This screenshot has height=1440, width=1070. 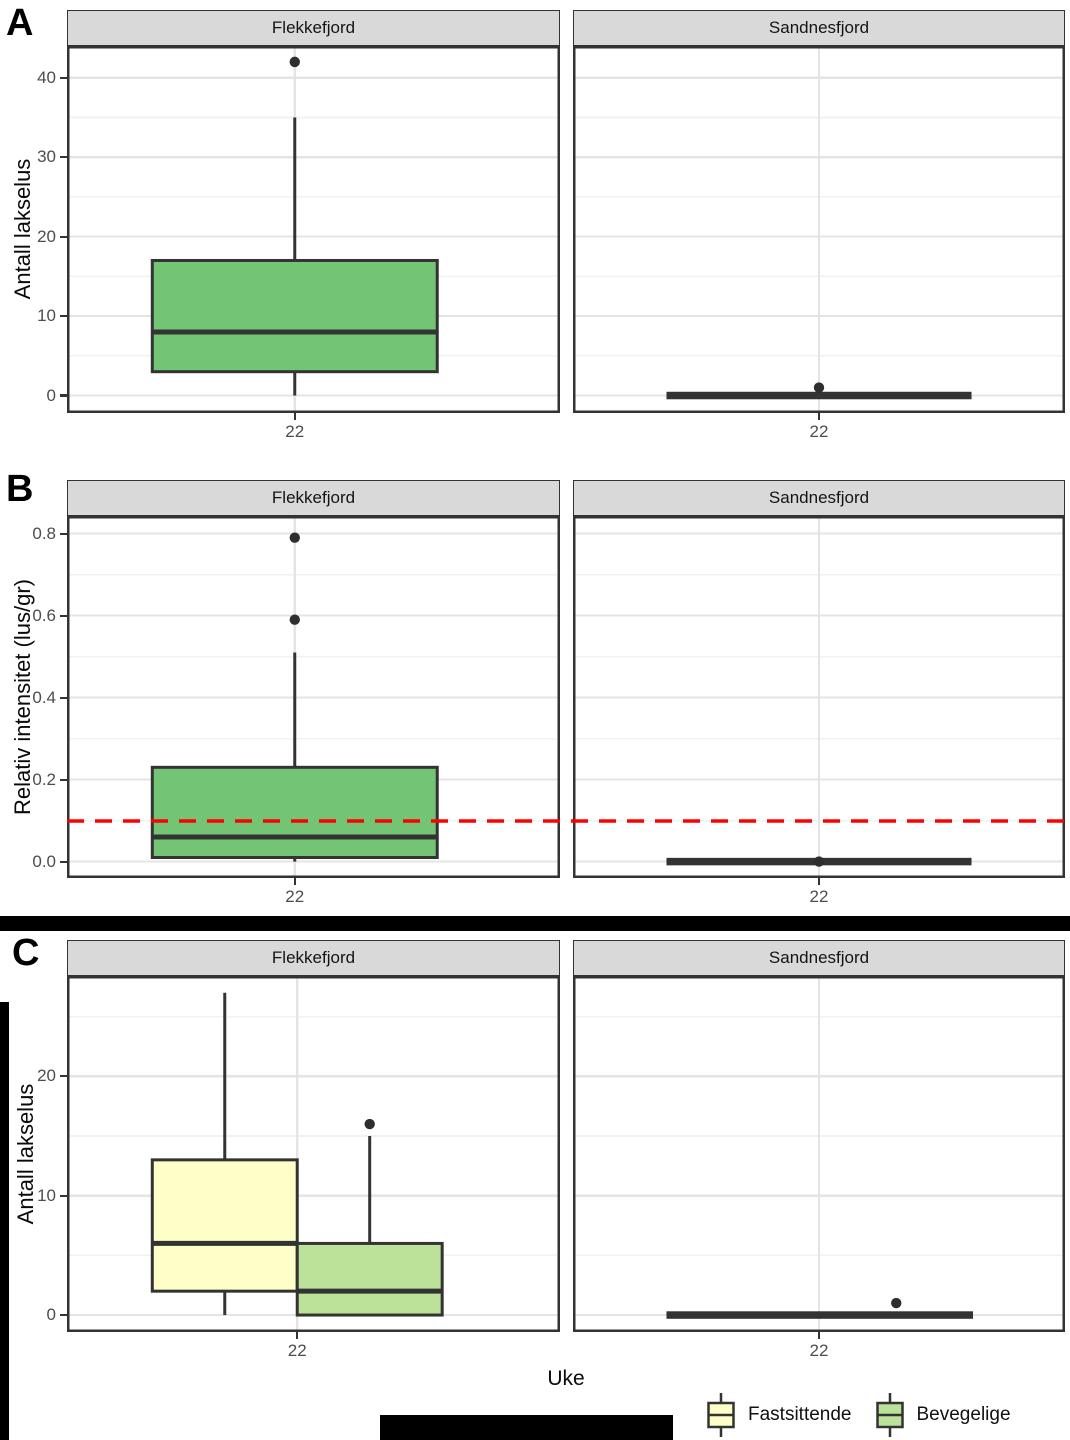 I want to click on y-tick-label: 30, so click(x=46, y=157).